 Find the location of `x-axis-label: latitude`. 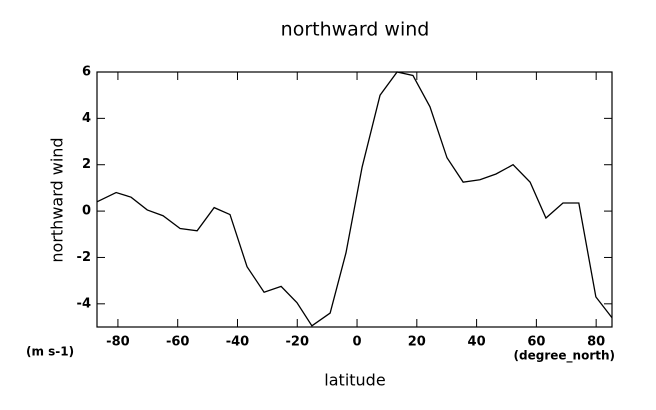

x-axis-label: latitude is located at coordinates (354, 380).